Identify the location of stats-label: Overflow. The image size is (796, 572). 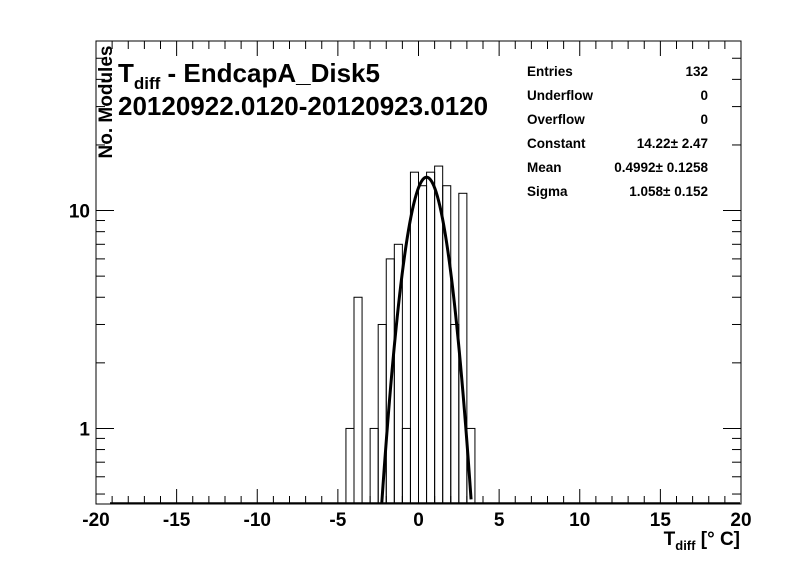
(556, 119).